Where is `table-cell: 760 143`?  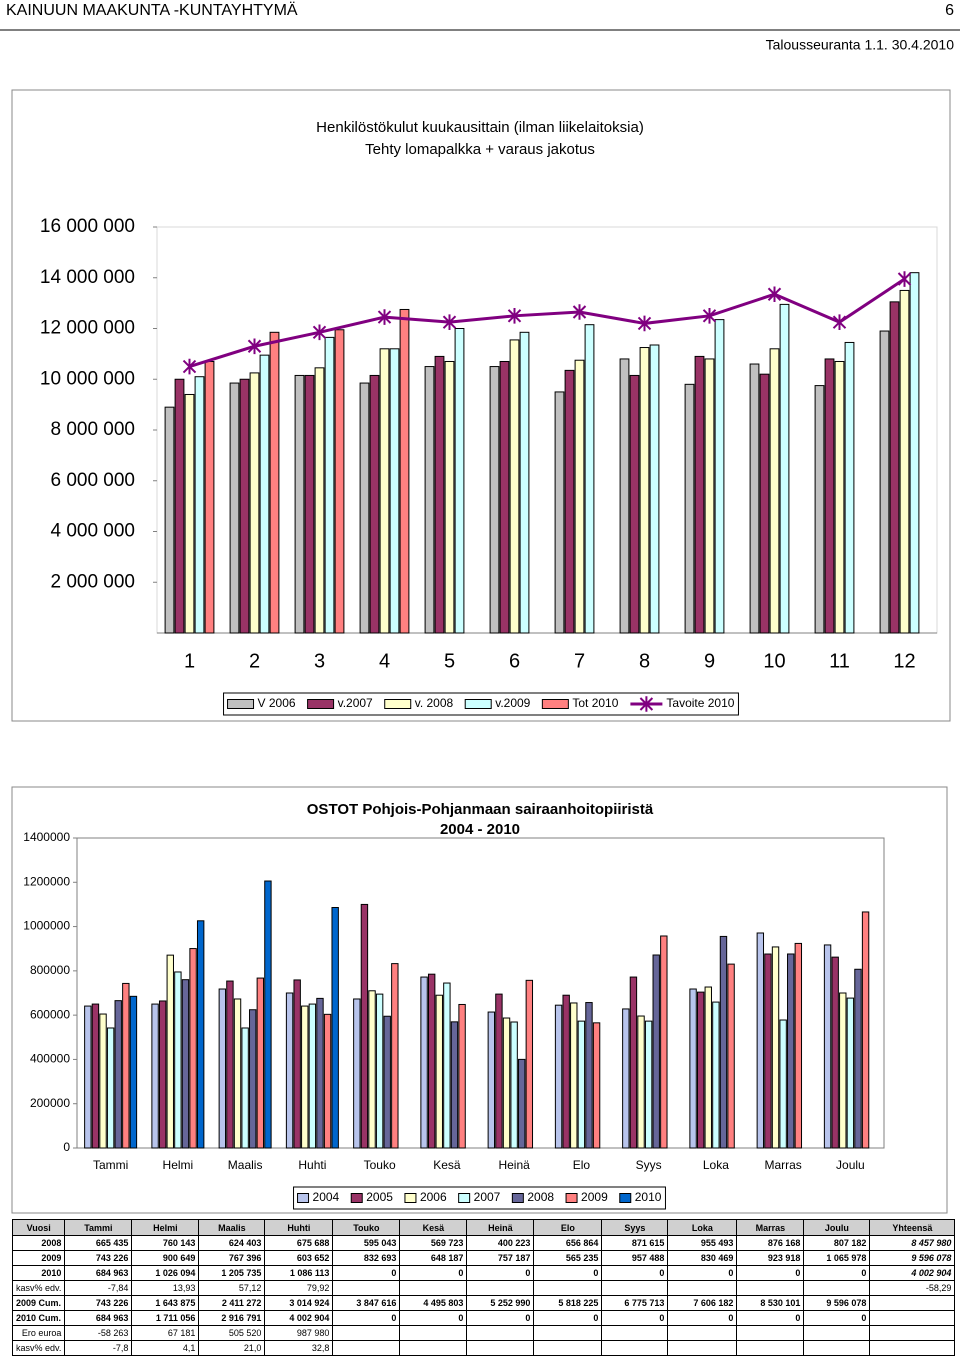
table-cell: 760 143 is located at coordinates (165, 1243).